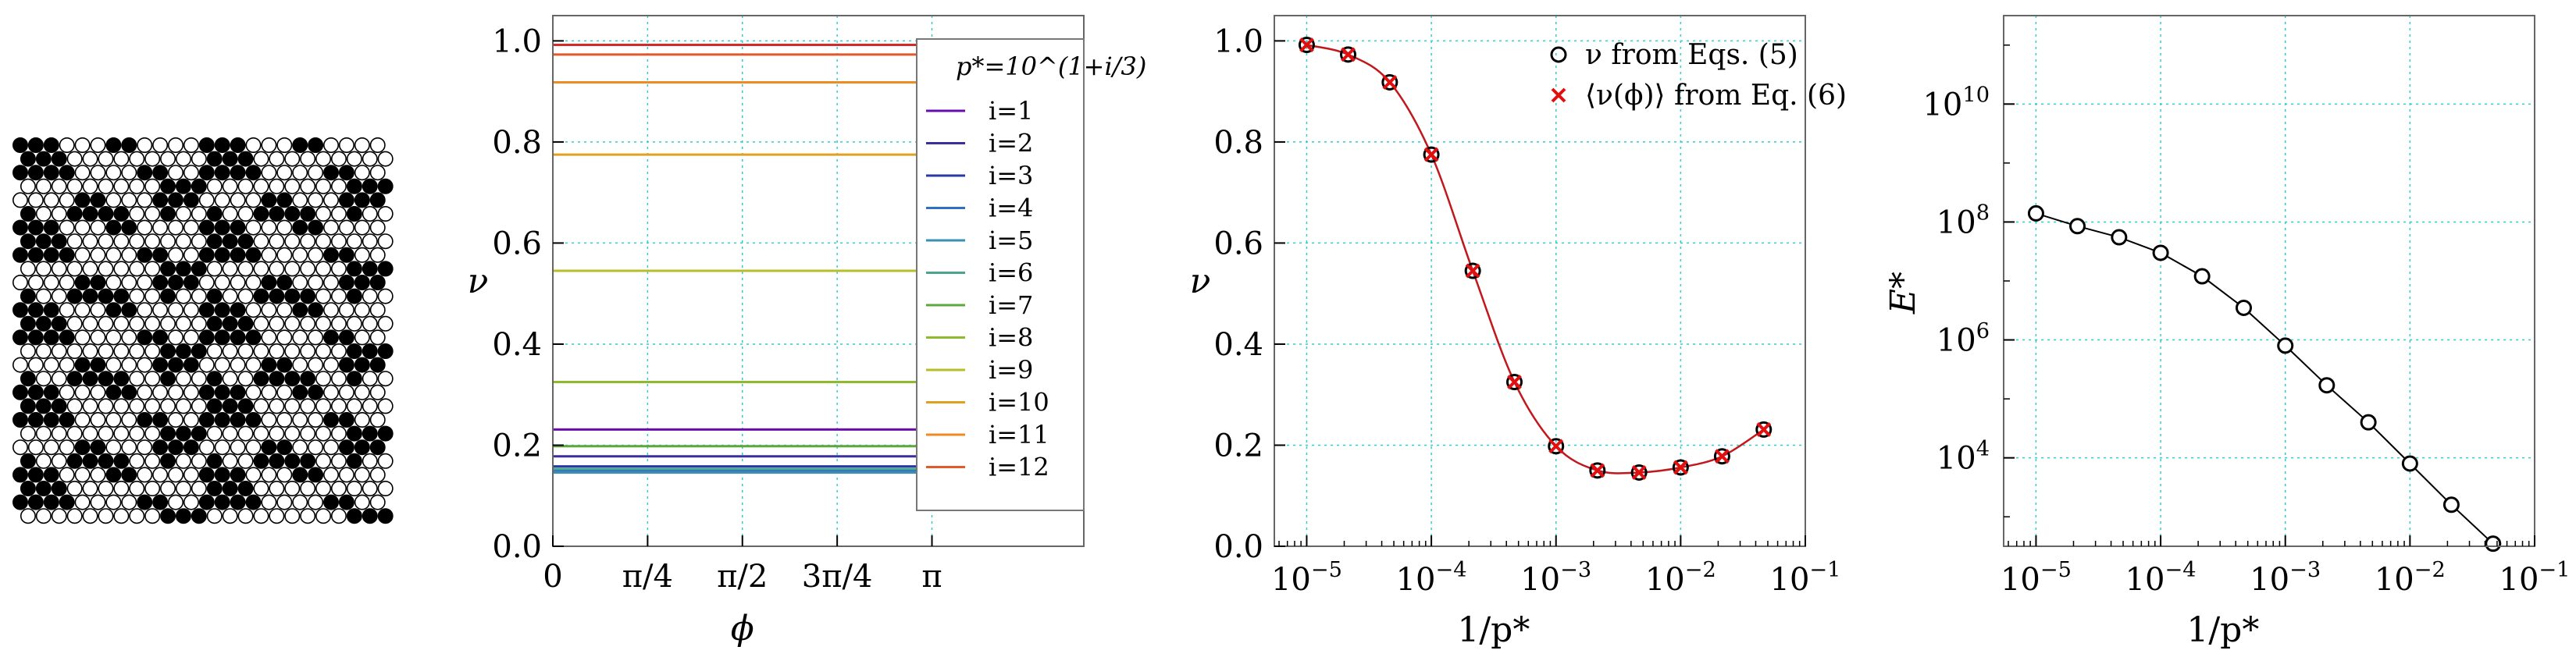 This screenshot has width=2576, height=661. I want to click on tick-exponent: −2, so click(2430, 570).